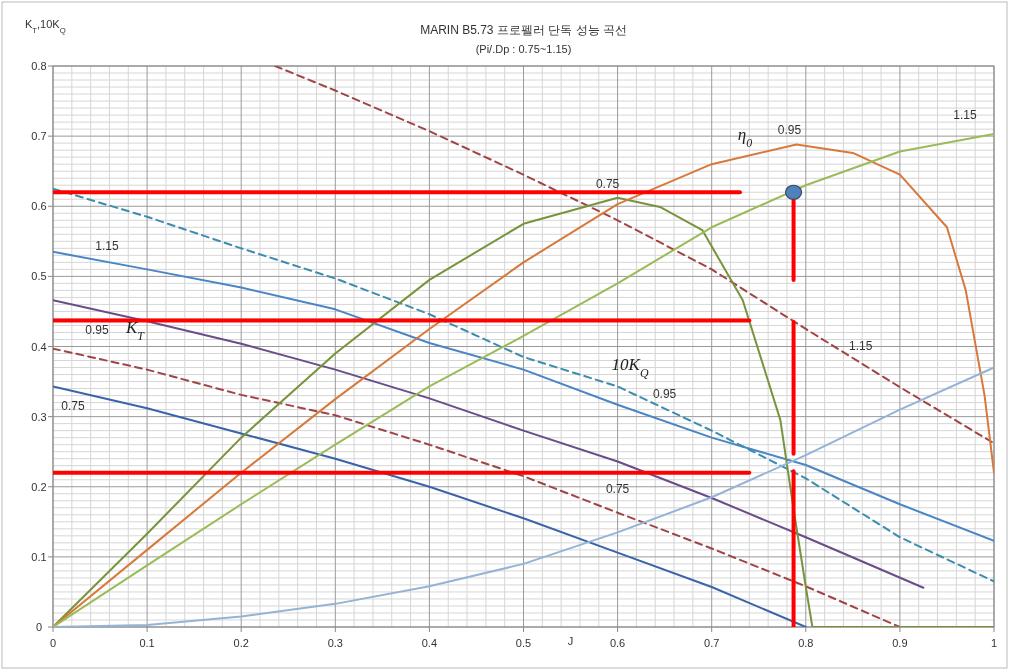 The height and width of the screenshot is (670, 1009). Describe the element at coordinates (523, 643) in the screenshot. I see `x-tick-label: 0.5` at that location.